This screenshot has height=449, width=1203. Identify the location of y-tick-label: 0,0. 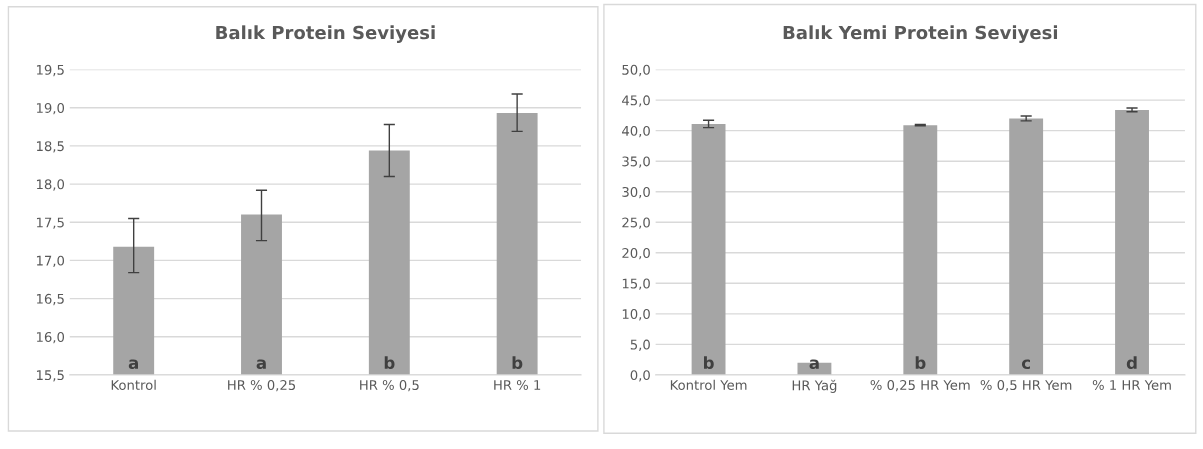
(640, 376).